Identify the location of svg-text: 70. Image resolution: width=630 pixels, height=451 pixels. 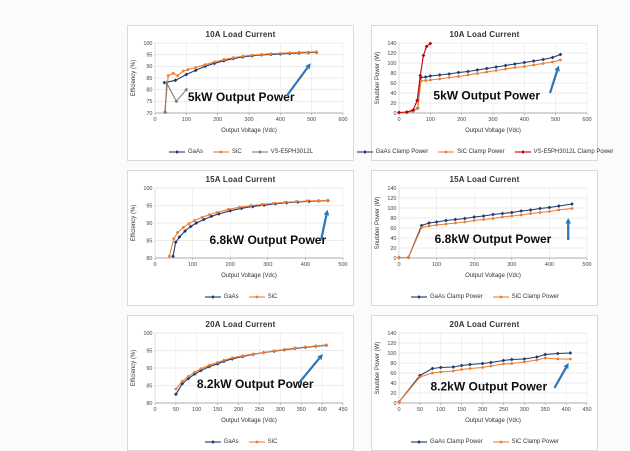
(149, 114).